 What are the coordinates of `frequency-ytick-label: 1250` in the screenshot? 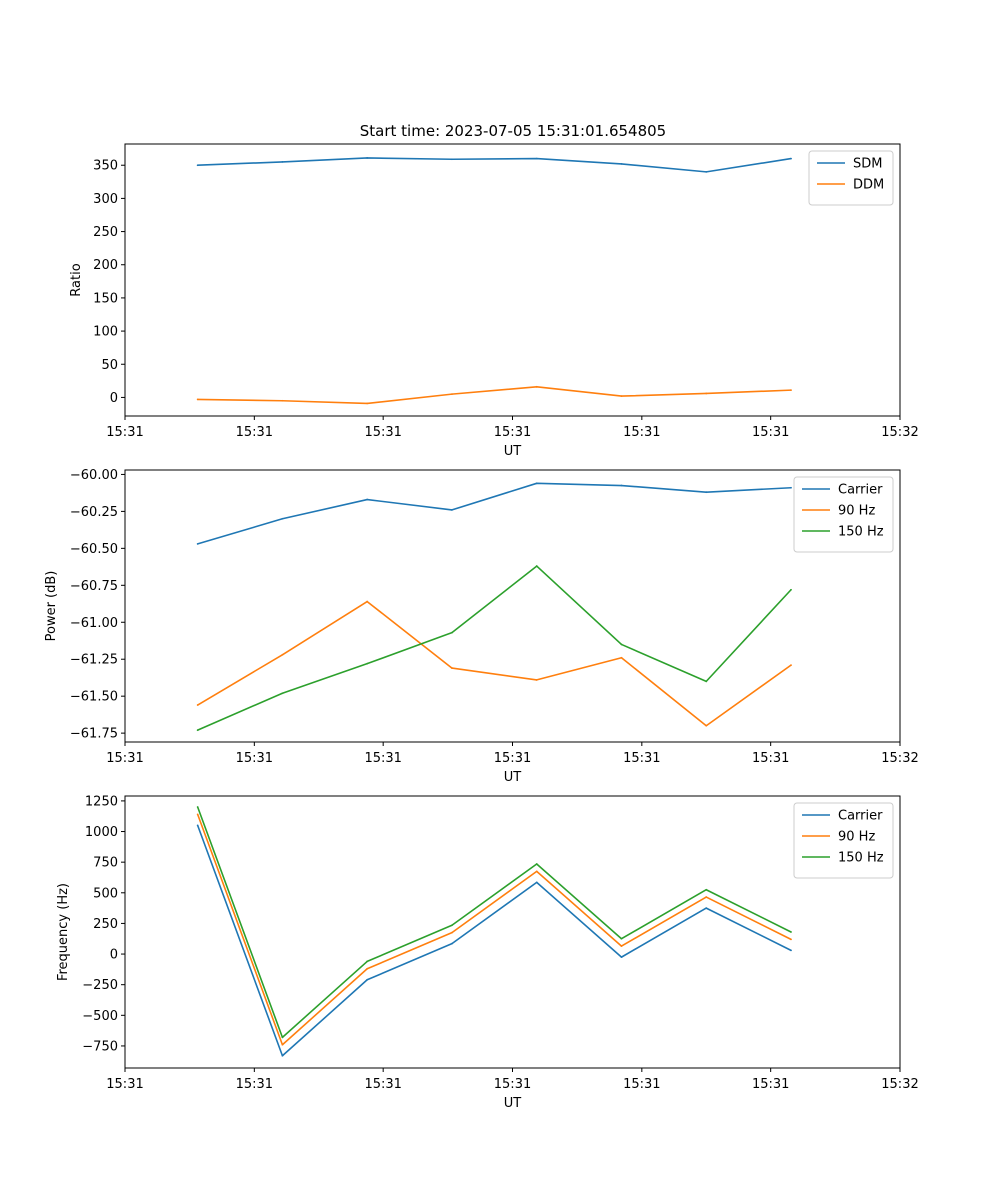 It's located at (101, 801).